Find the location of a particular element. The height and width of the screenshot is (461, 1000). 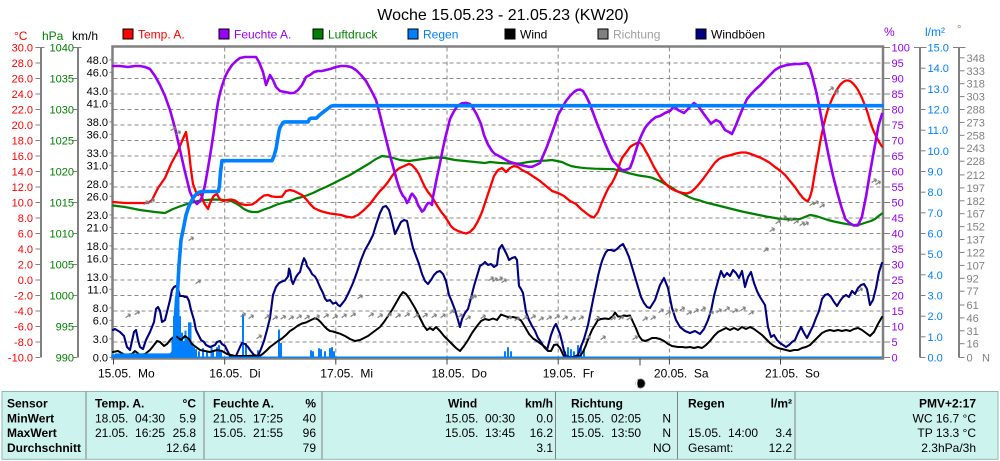

svg-text: 9.0 is located at coordinates (935, 173).